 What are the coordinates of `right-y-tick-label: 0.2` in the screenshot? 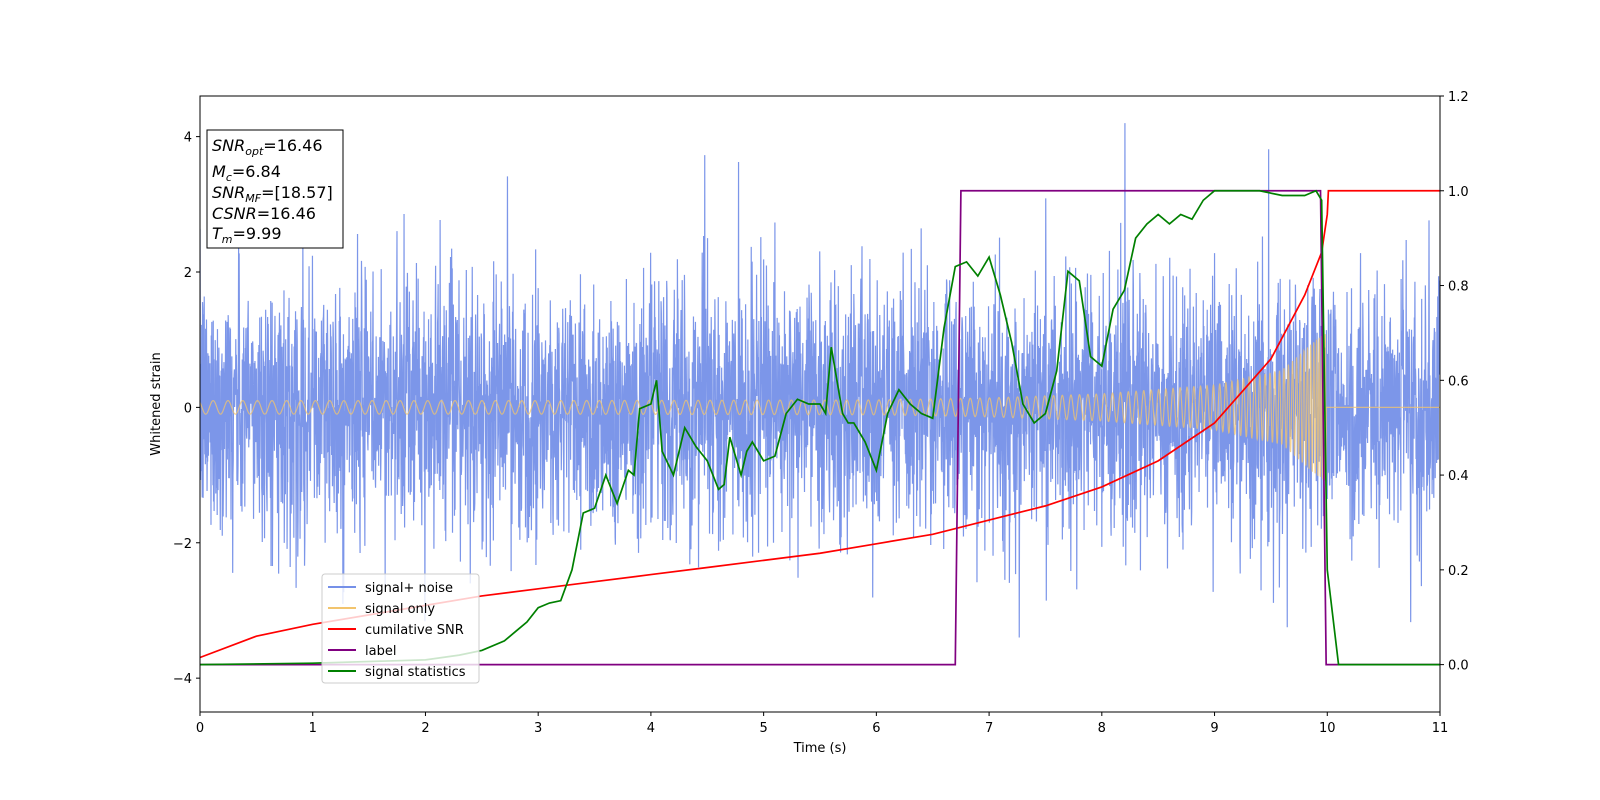 It's located at (1458, 571).